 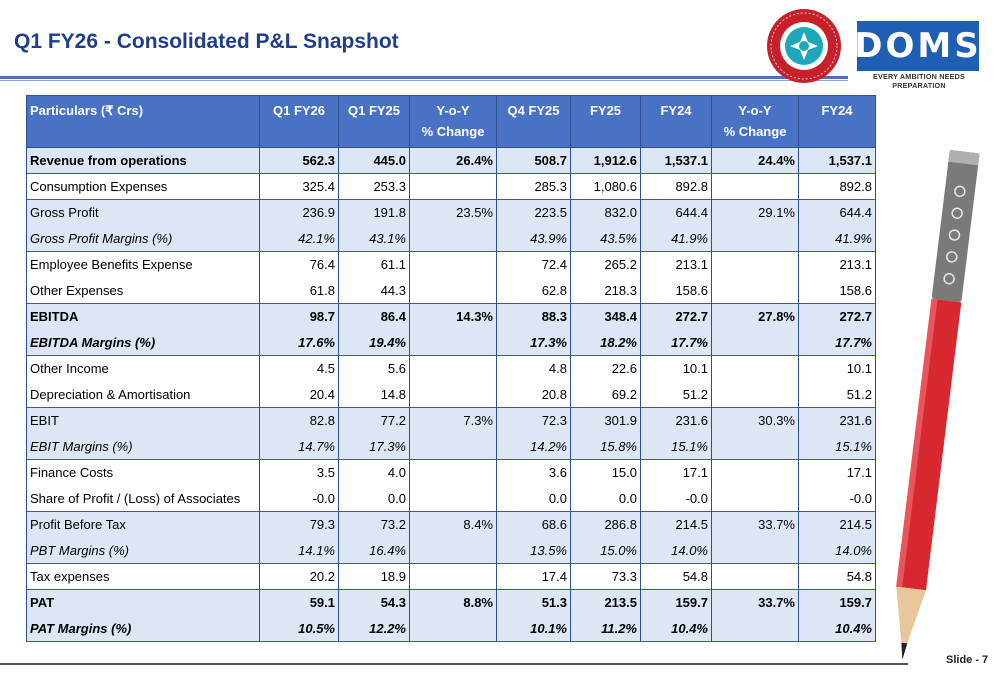 I want to click on page-title: Q1 FY26 - Consolidated P&L Snapshot, so click(x=206, y=41).